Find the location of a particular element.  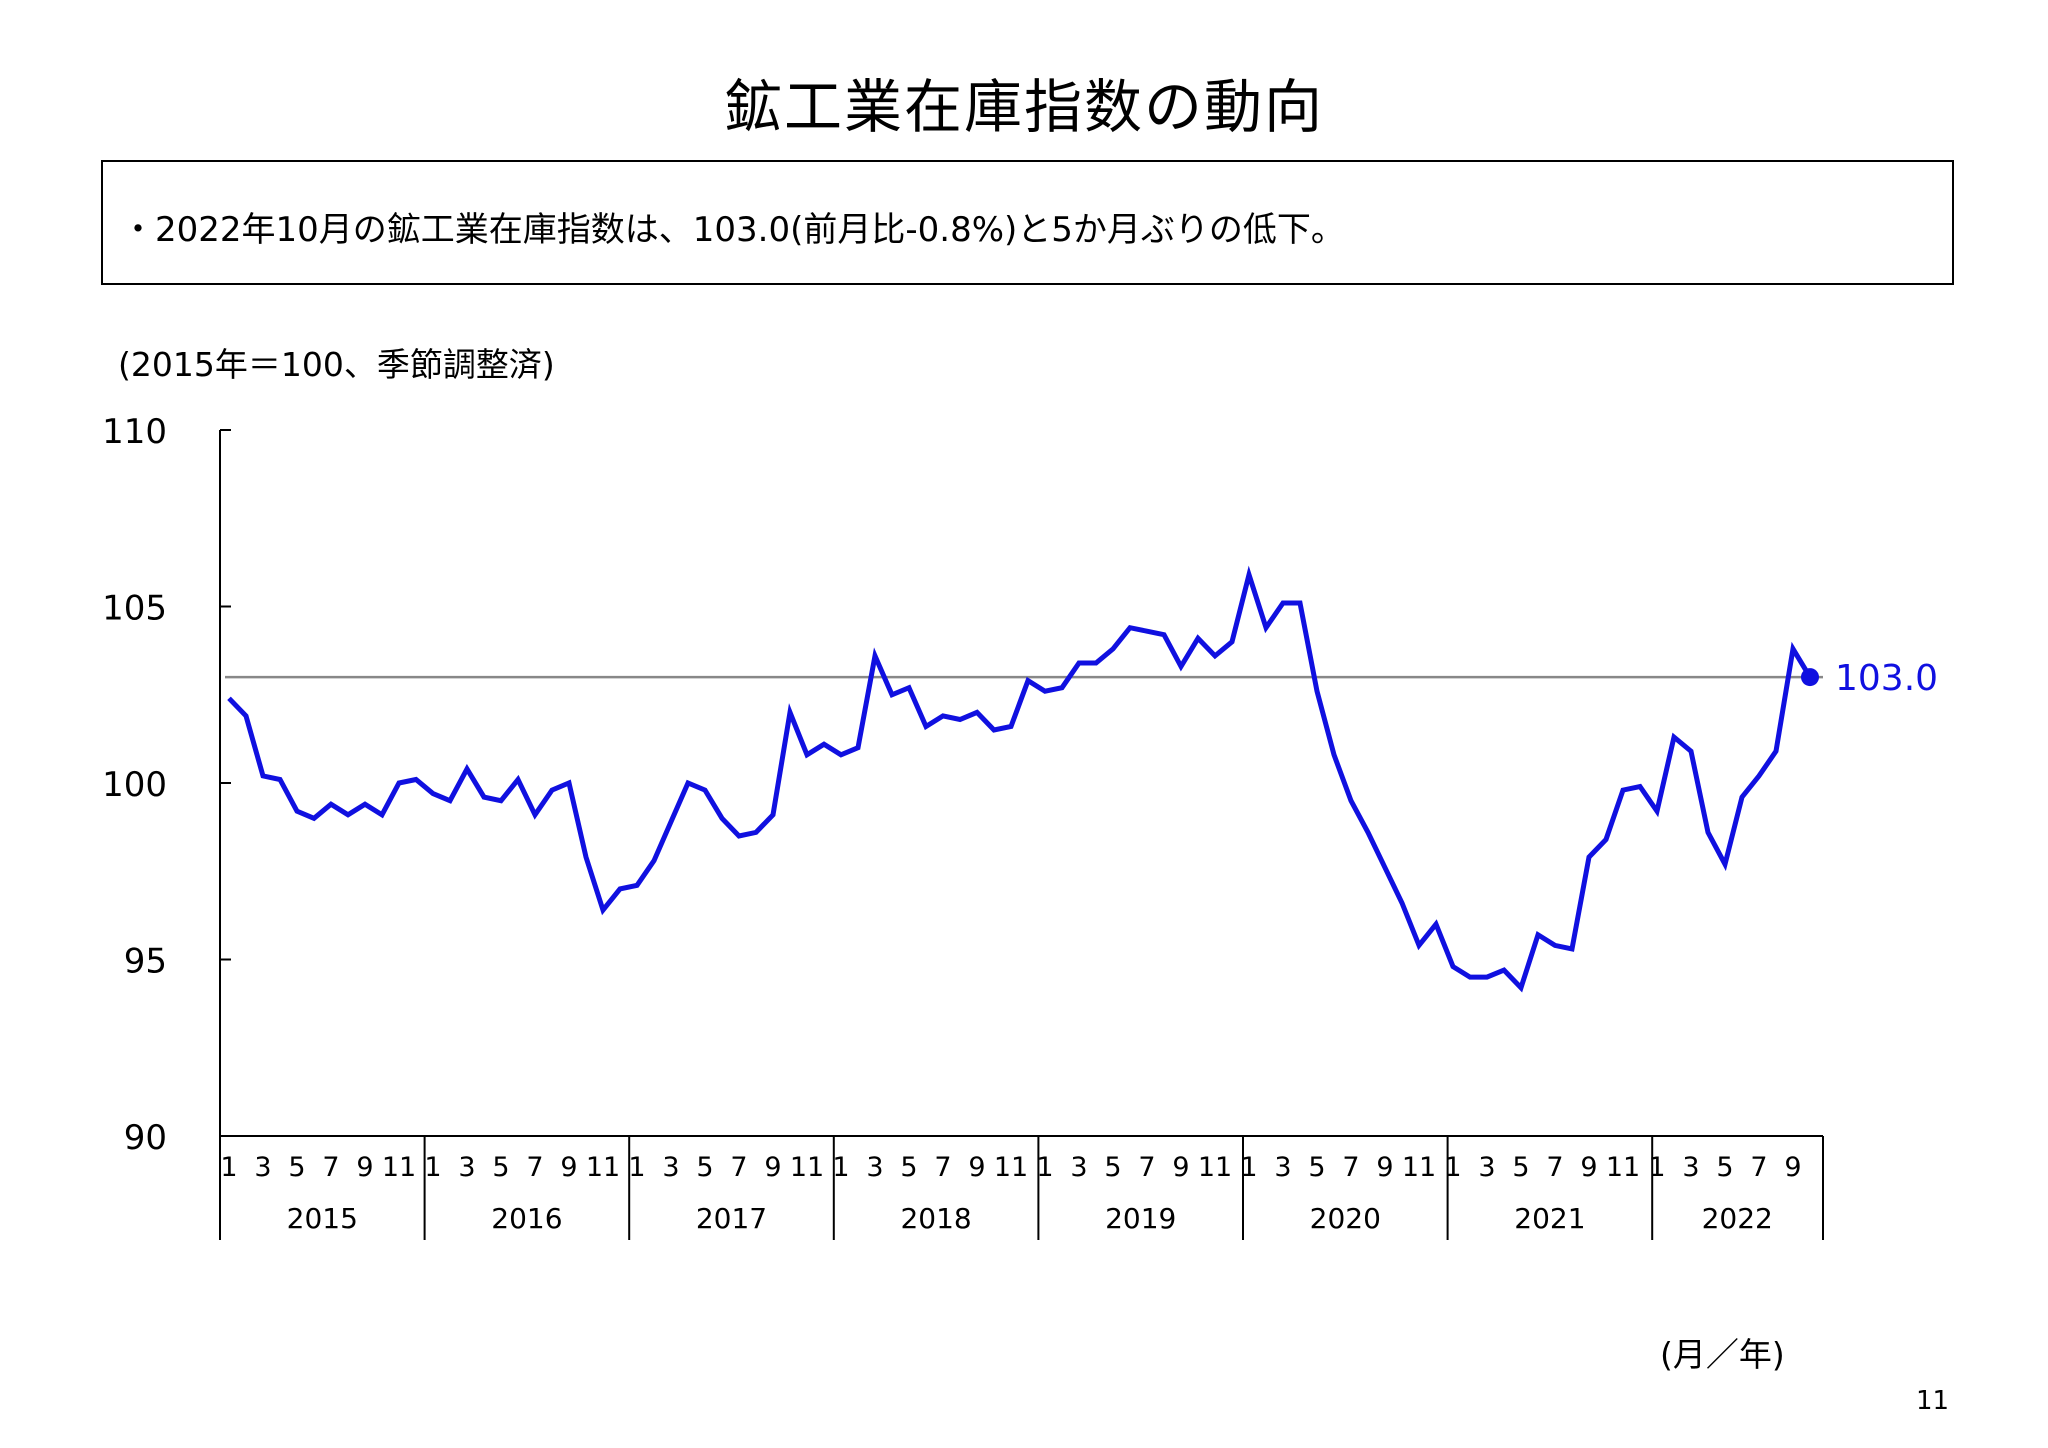

last-point-marker is located at coordinates (1810, 677).